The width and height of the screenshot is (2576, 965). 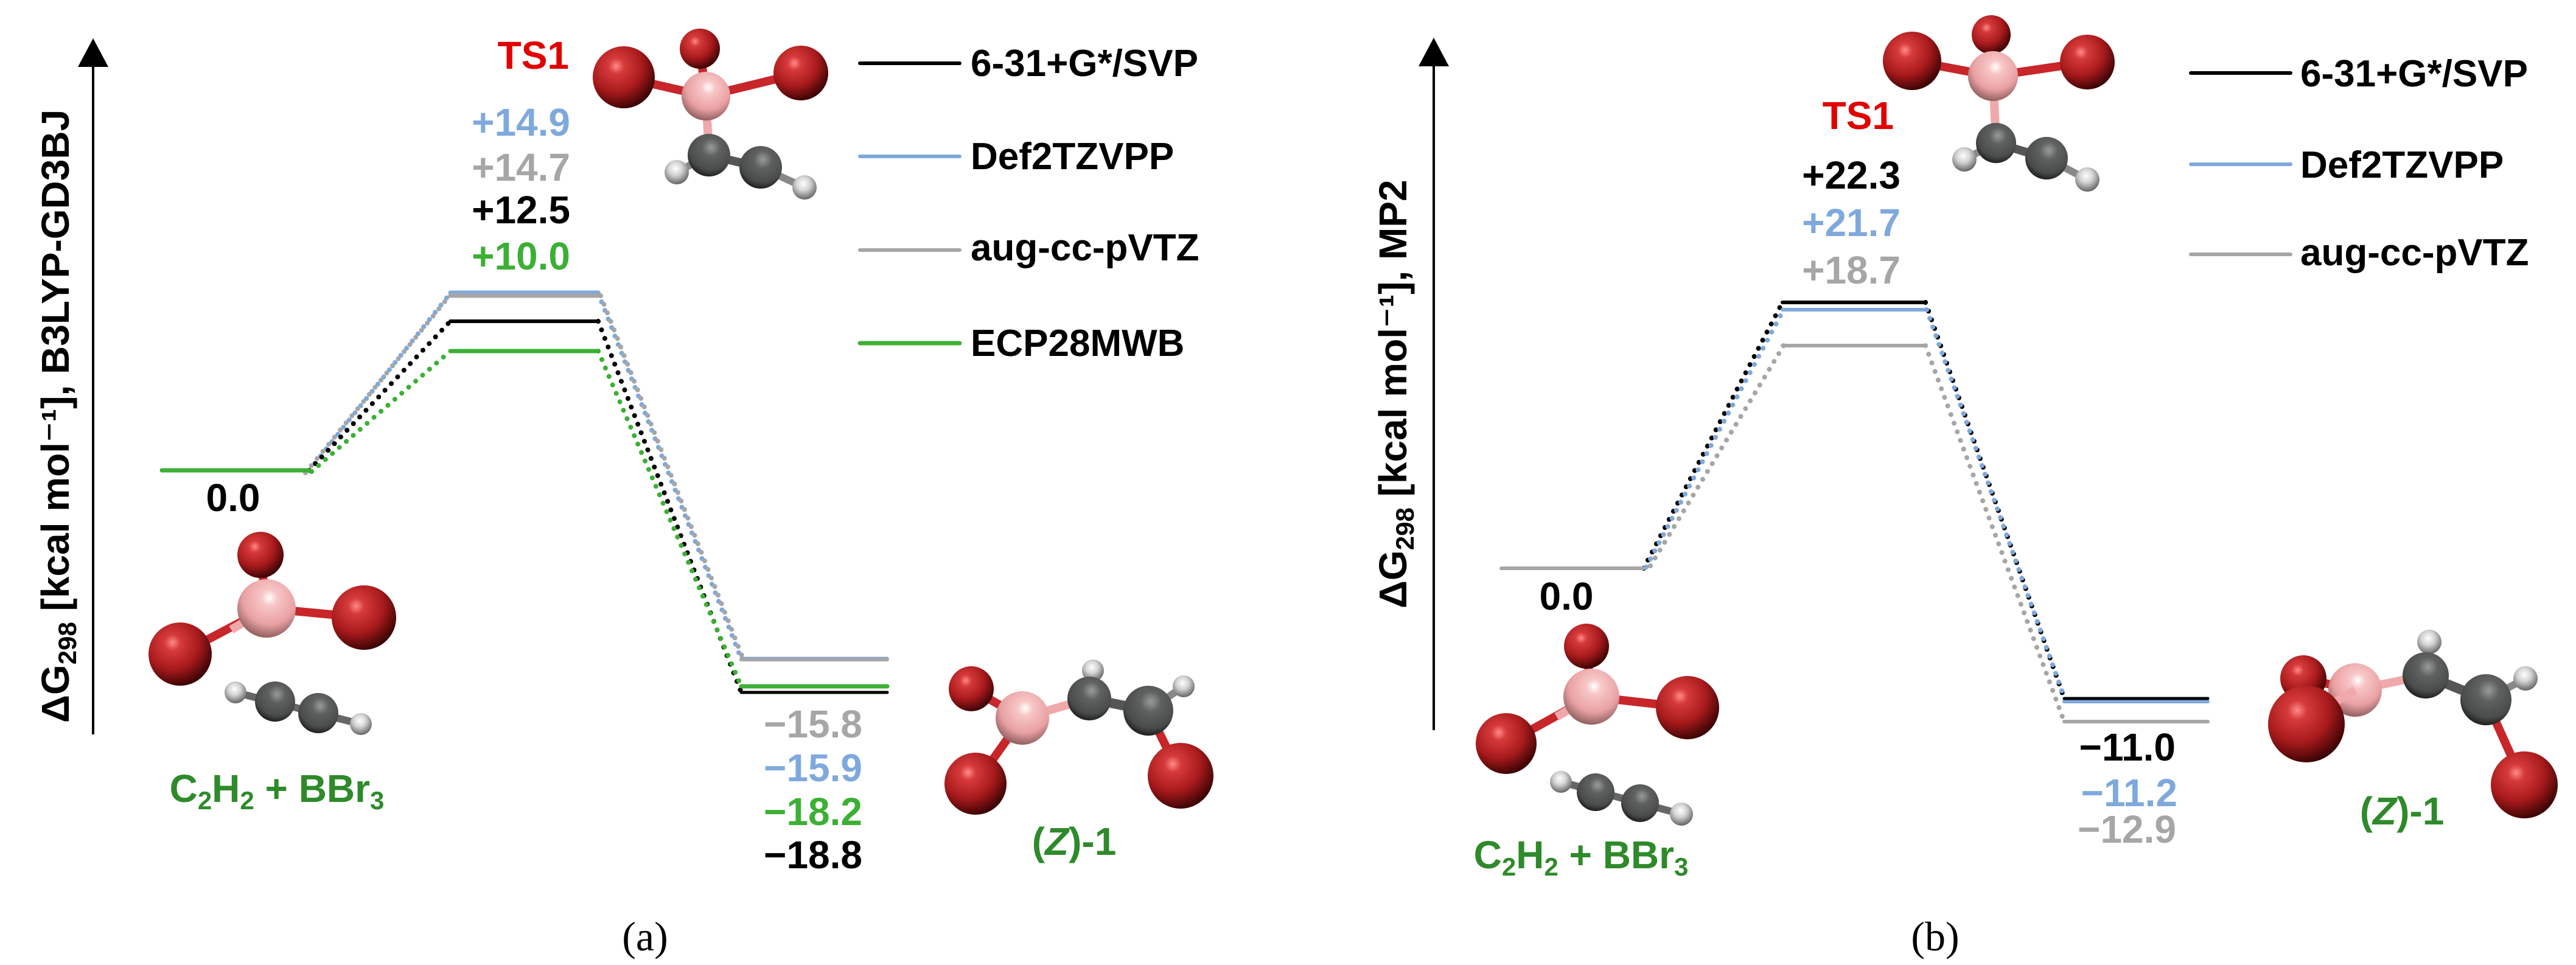 I want to click on molecule-z1-a-icon, so click(x=1078, y=737).